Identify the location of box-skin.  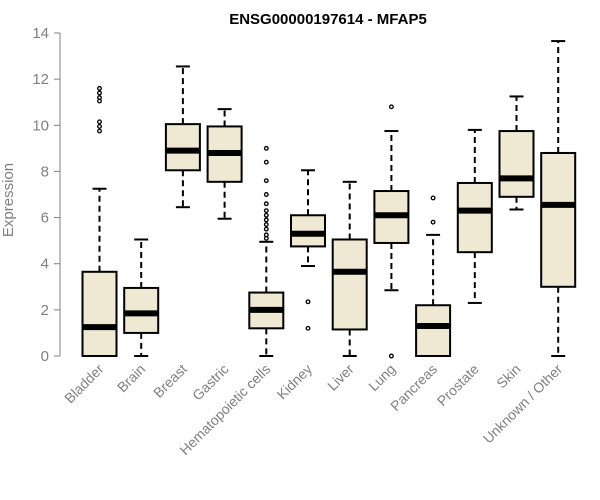
(516, 153).